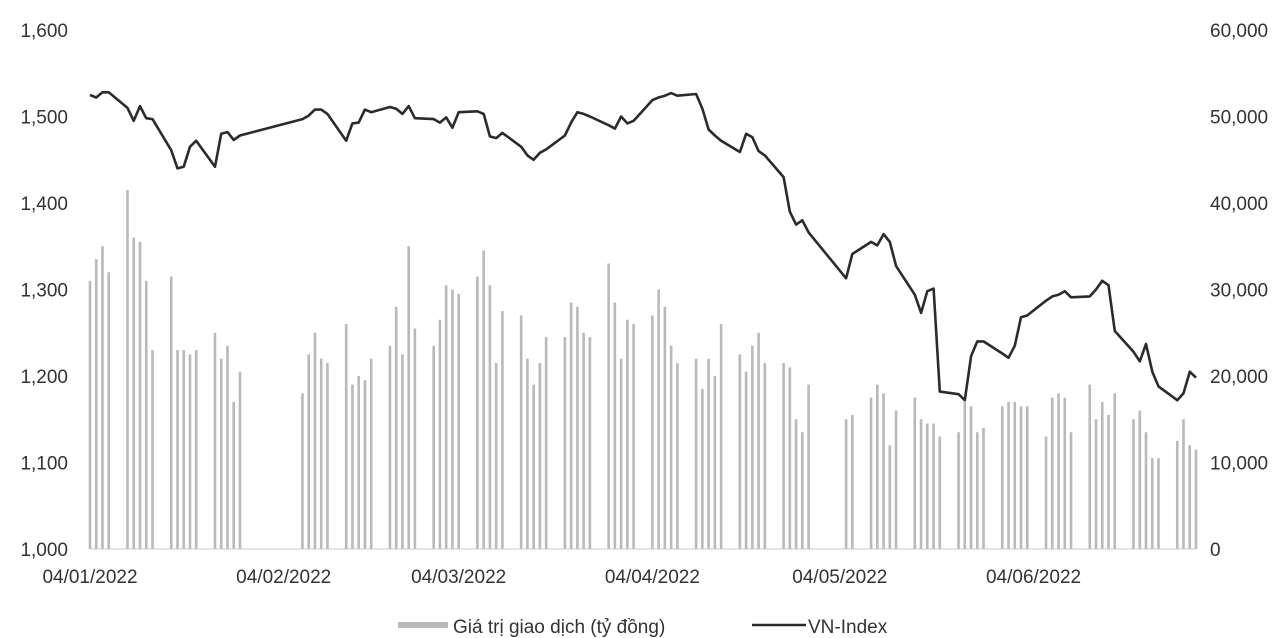 Image resolution: width=1288 pixels, height=638 pixels. I want to click on legend-label-line: VN-Index, so click(848, 627).